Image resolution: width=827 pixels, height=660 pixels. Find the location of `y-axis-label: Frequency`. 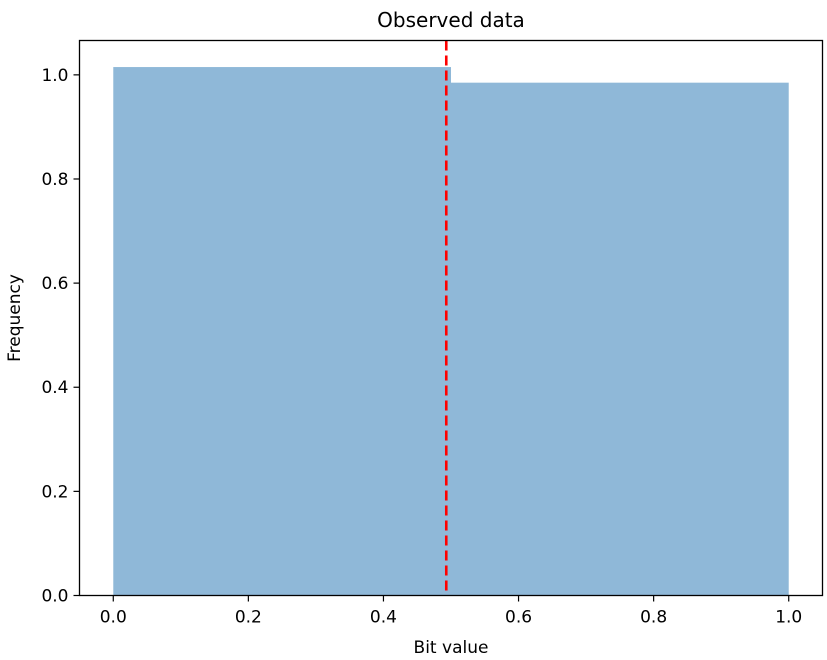

y-axis-label: Frequency is located at coordinates (15, 318).